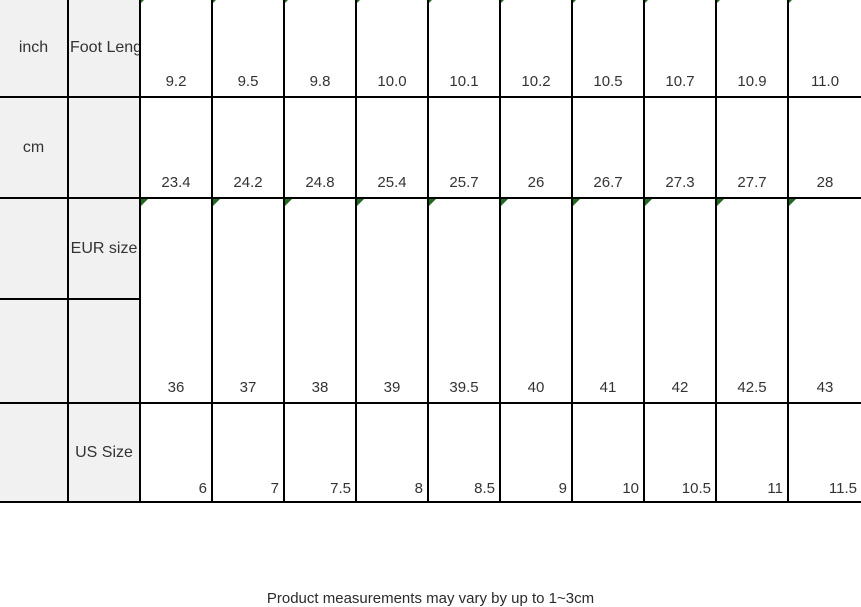  What do you see at coordinates (249, 148) in the screenshot?
I see `table-cell: 24.2` at bounding box center [249, 148].